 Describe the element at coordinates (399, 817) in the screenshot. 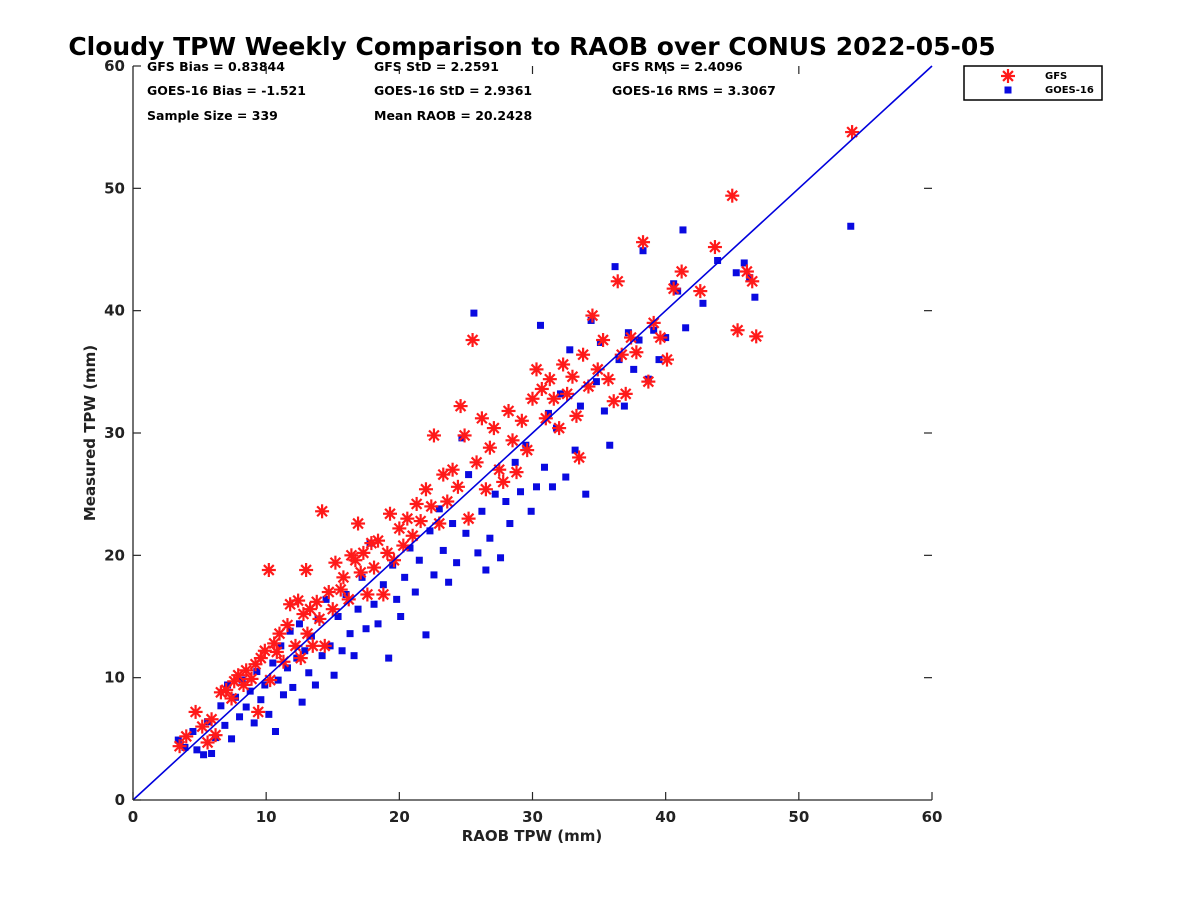

I see `x-tick-label: 20` at that location.